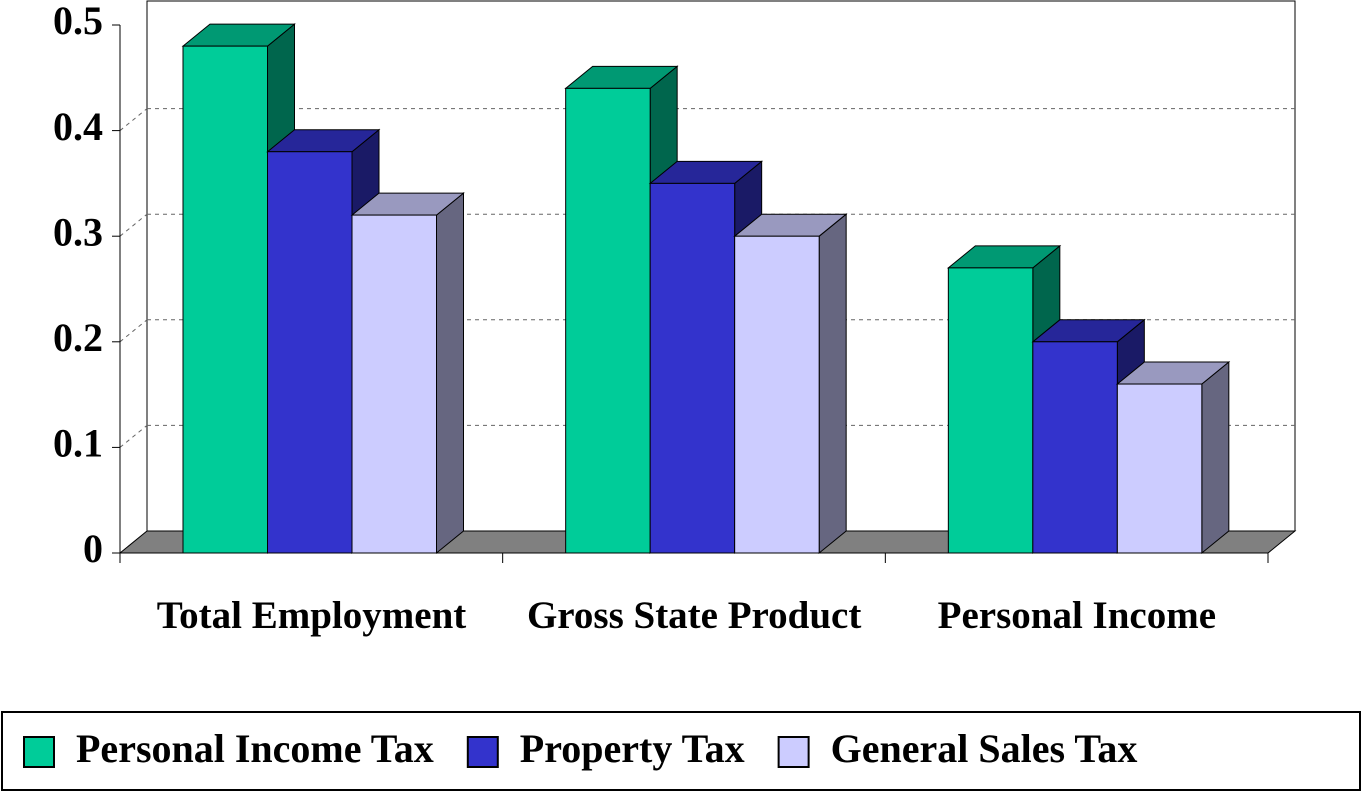 The image size is (1363, 792). I want to click on legend-label: General Sales Tax, so click(984, 748).